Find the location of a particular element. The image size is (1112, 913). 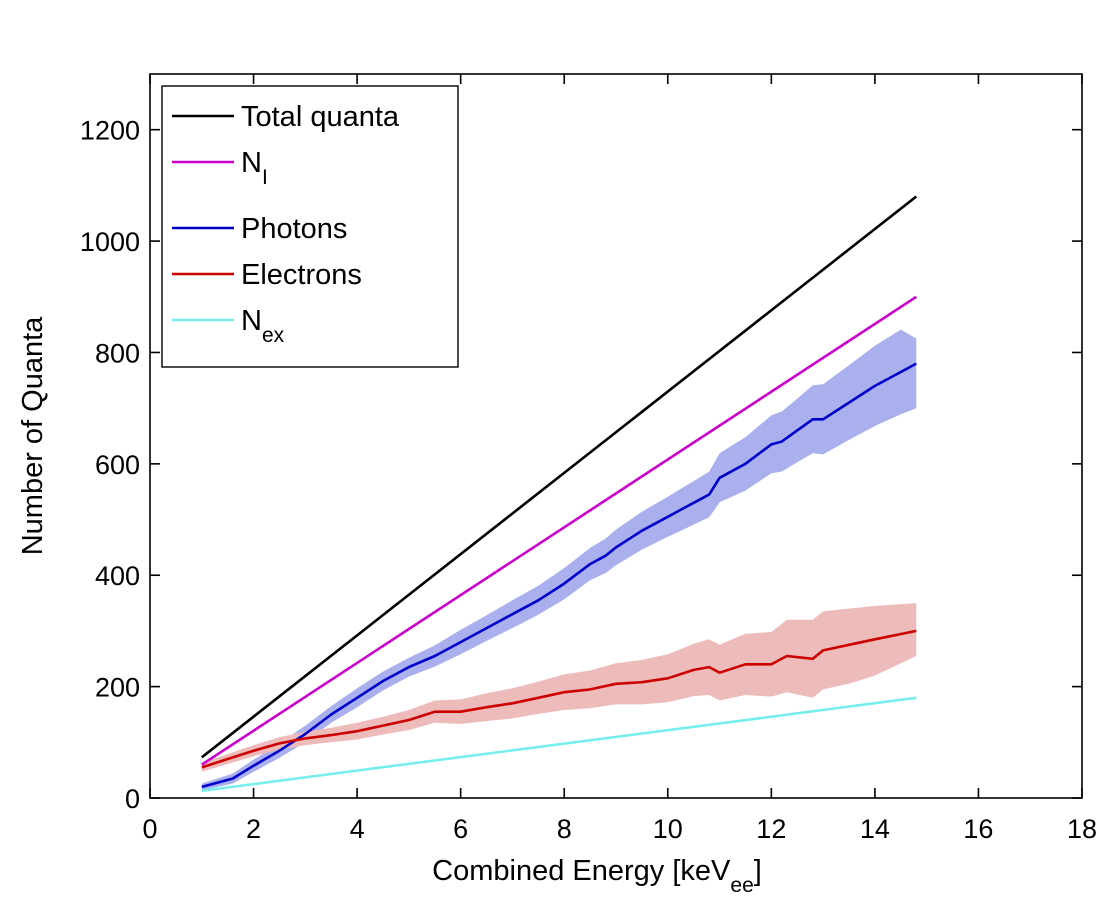

x-tick-label: 0 is located at coordinates (149, 829).